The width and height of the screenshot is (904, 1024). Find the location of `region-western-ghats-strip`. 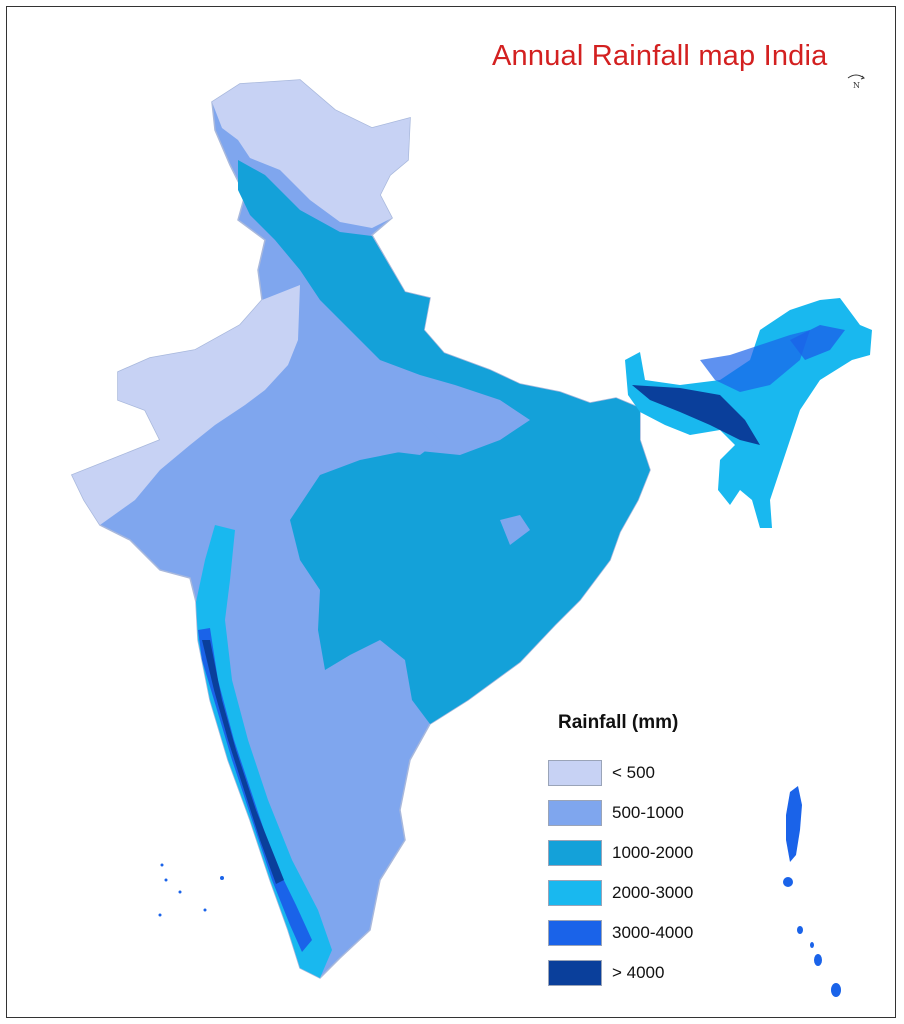

region-western-ghats-strip is located at coordinates (264, 751).